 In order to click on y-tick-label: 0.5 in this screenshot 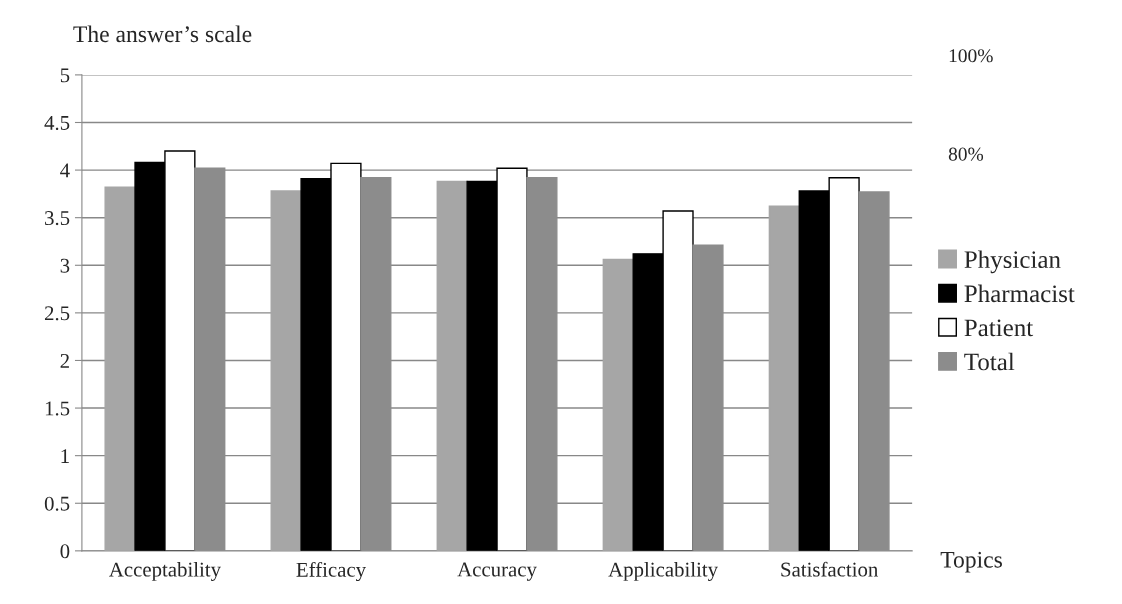, I will do `click(57, 503)`.